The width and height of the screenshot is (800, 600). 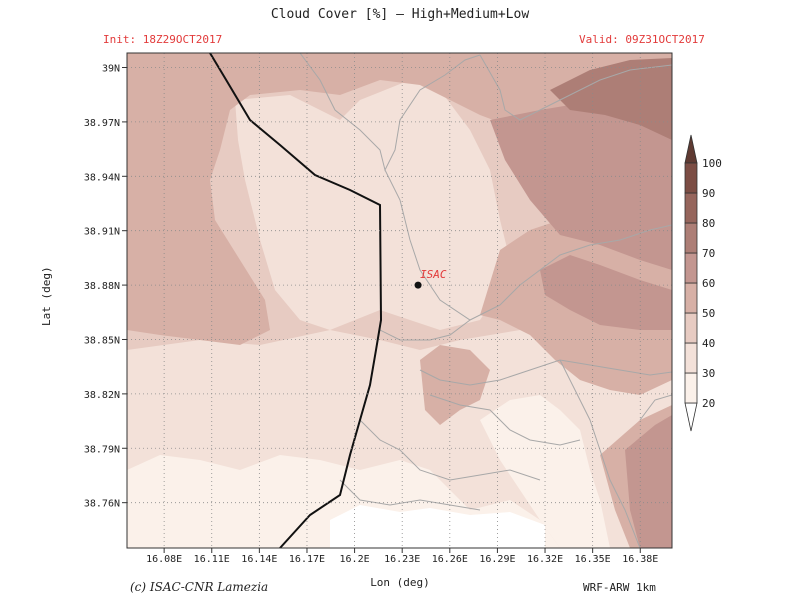 I want to click on y-tick-label: 39N, so click(x=111, y=69).